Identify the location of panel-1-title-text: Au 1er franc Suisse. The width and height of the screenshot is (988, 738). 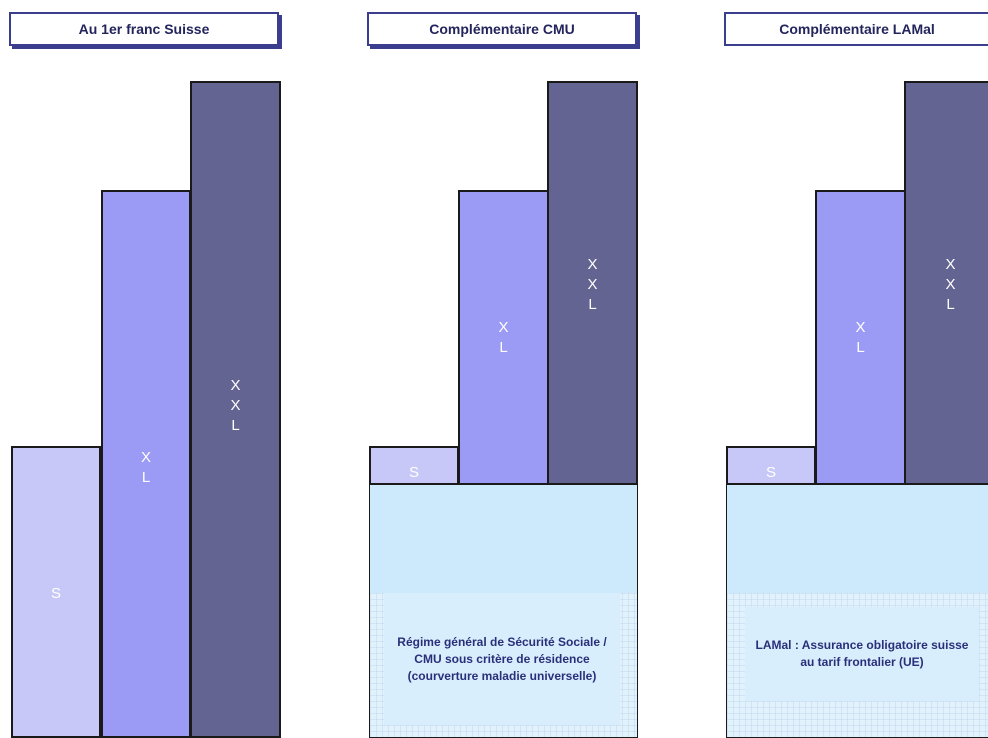
(144, 29).